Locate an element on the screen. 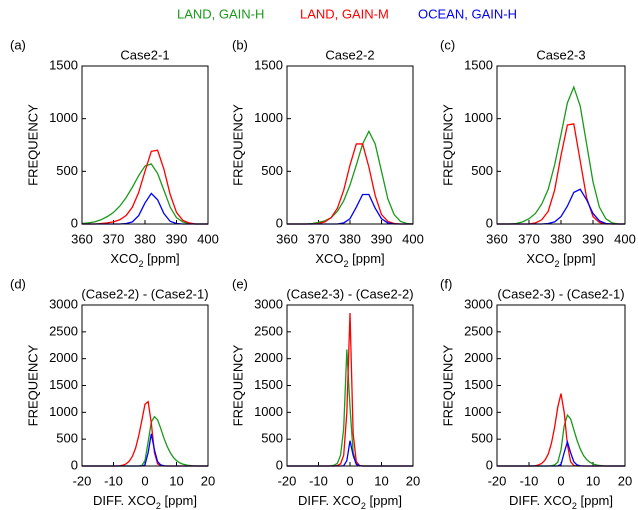 The image size is (638, 510). panel-title: (Case2-3) - (Case2-2) is located at coordinates (349, 293).